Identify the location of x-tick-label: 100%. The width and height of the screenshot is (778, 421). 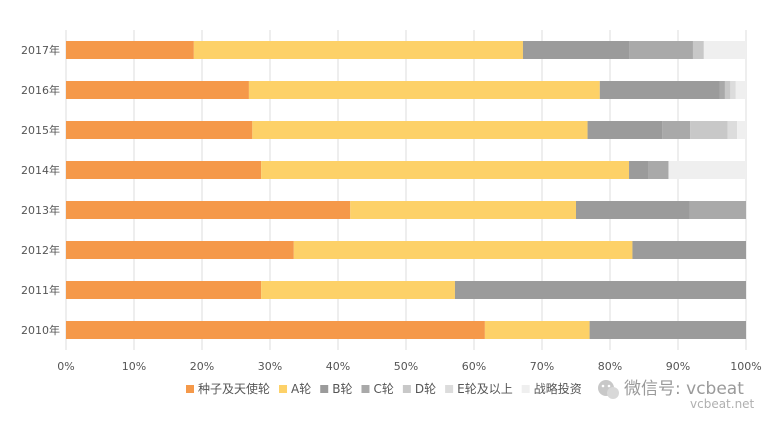
(745, 366).